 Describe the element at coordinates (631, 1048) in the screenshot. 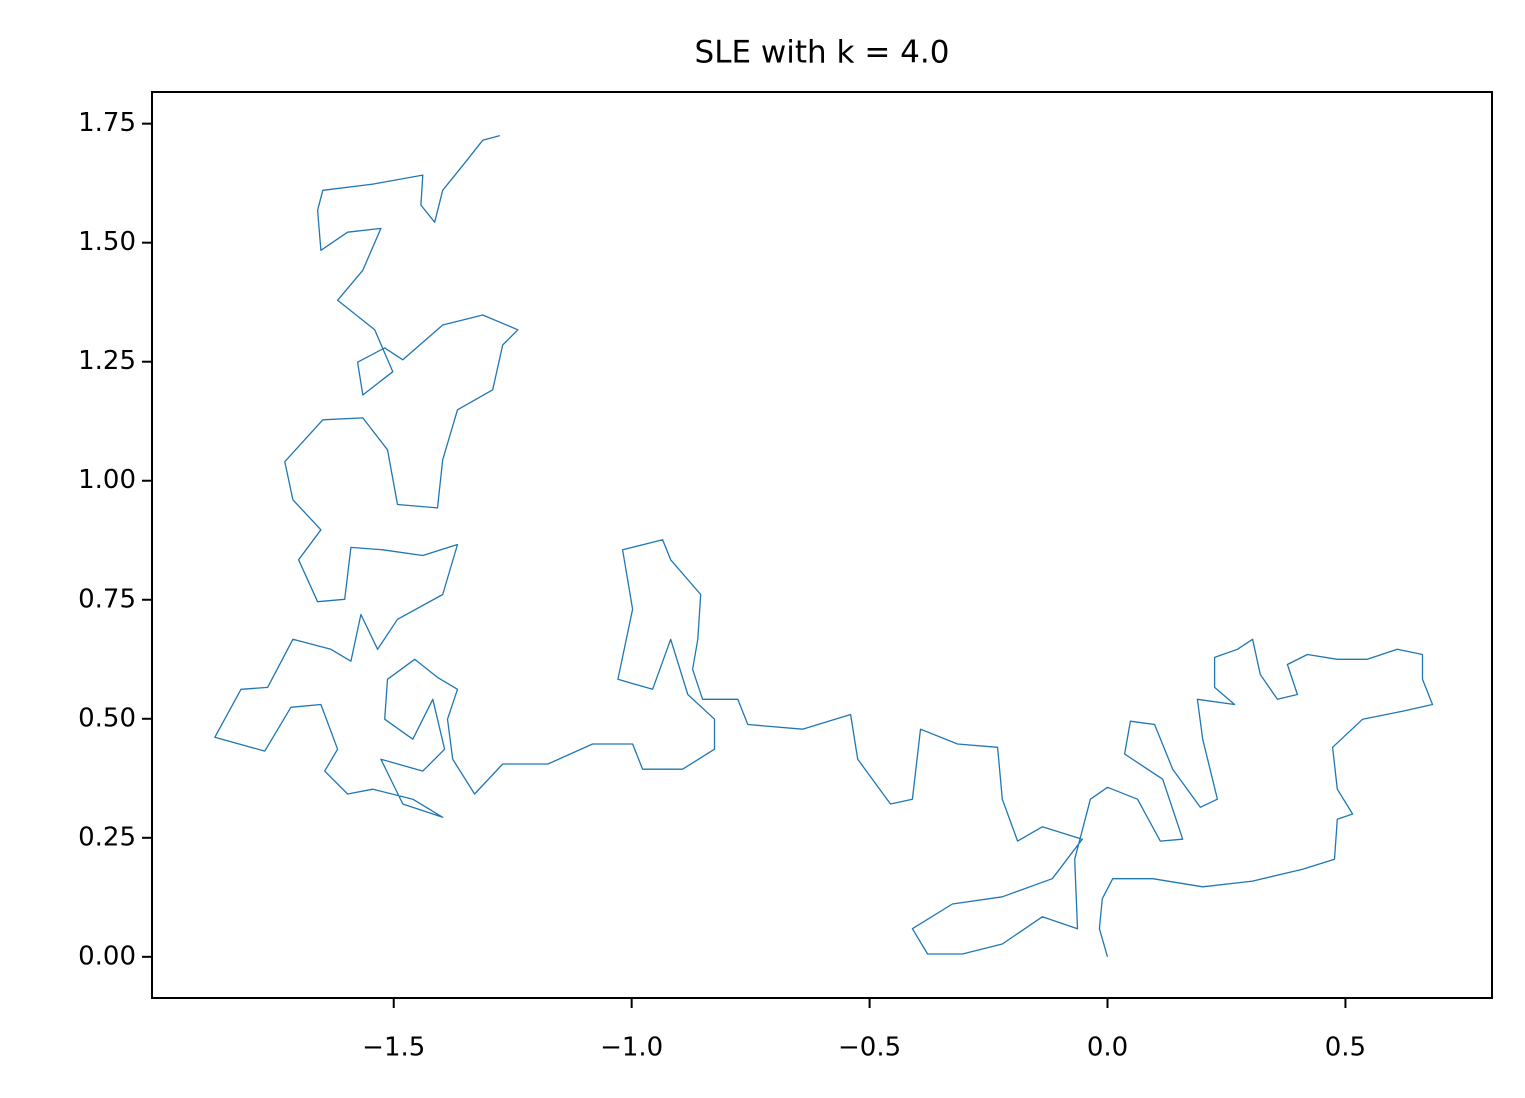

I see `x-tick-label: −1.0` at that location.